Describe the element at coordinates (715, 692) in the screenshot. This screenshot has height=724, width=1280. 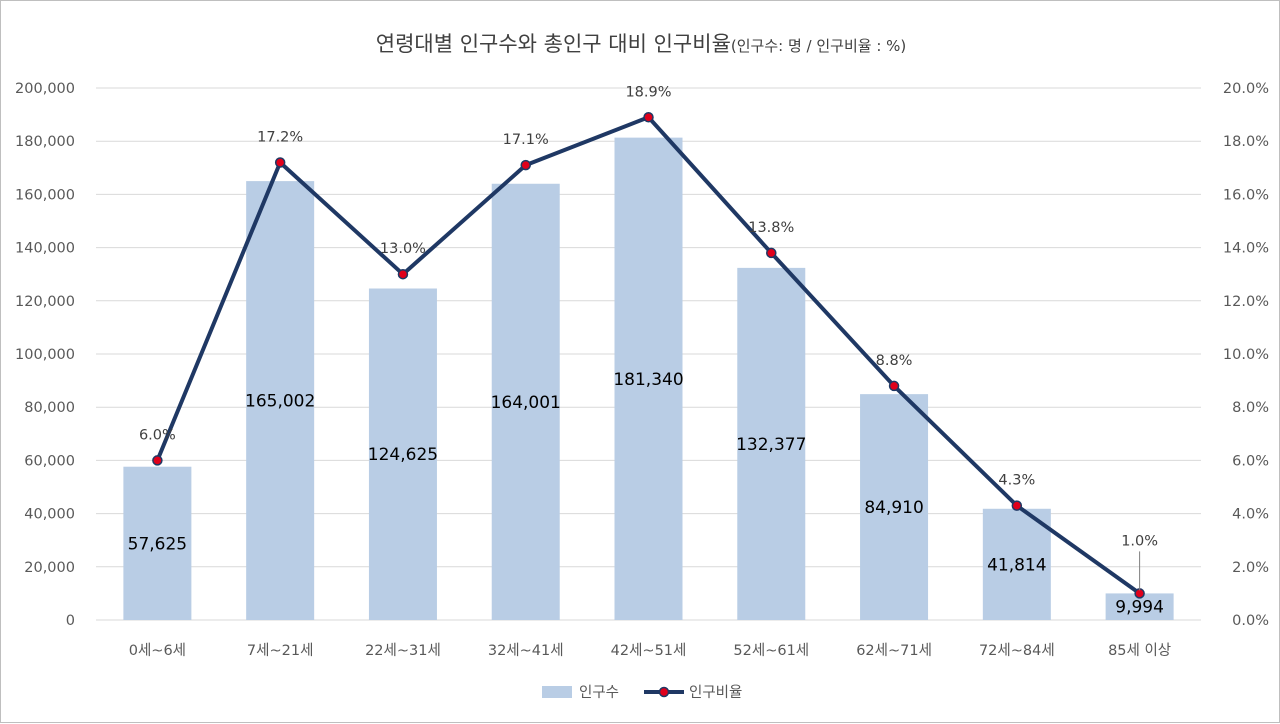
I see `legend-label-line: 인구비율` at that location.